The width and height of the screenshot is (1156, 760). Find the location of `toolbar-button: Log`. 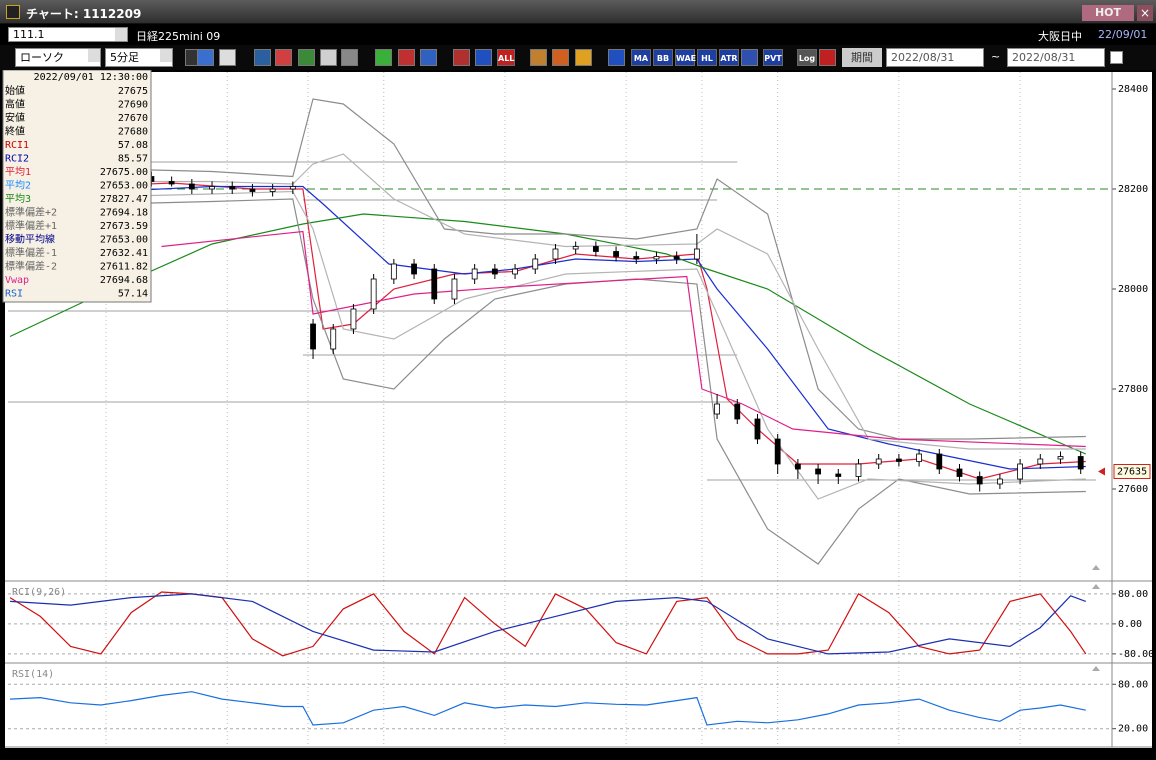

toolbar-button: Log is located at coordinates (807, 57).